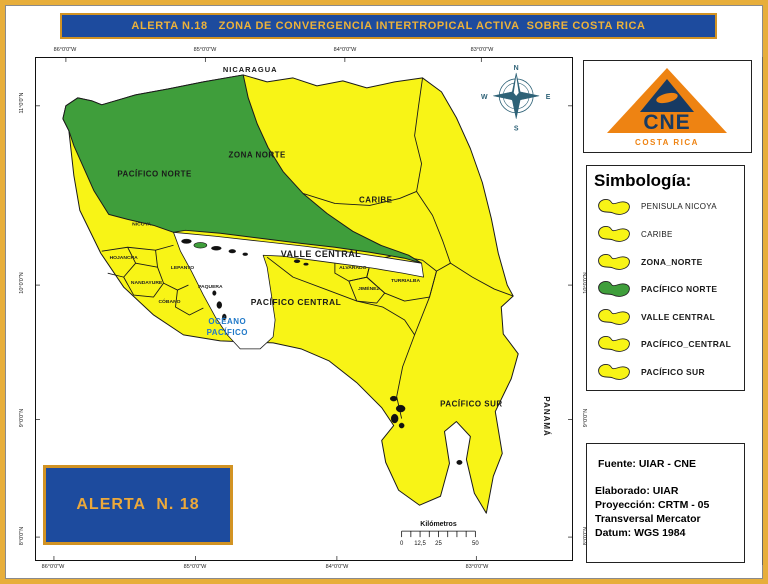 This screenshot has height=584, width=768. What do you see at coordinates (227, 321) in the screenshot?
I see `ocean-label-line1: OCÉANO` at bounding box center [227, 321].